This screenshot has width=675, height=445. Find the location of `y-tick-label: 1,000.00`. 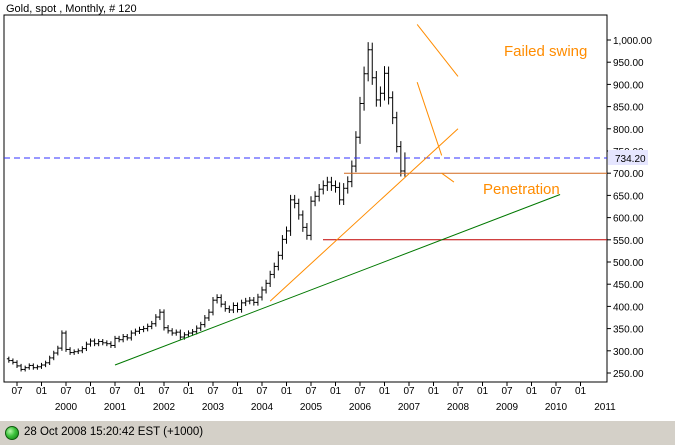

y-tick-label: 1,000.00 is located at coordinates (632, 41).